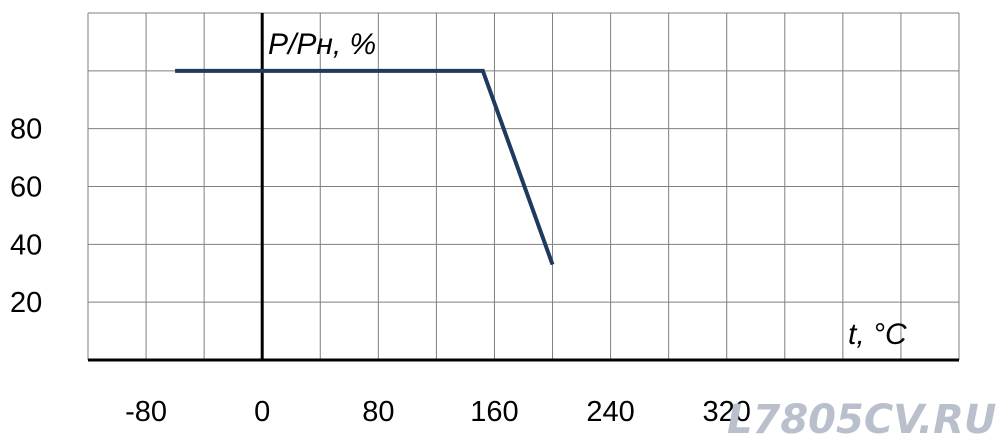 This screenshot has width=997, height=440. What do you see at coordinates (262, 412) in the screenshot?
I see `x-tick-label: 0` at bounding box center [262, 412].